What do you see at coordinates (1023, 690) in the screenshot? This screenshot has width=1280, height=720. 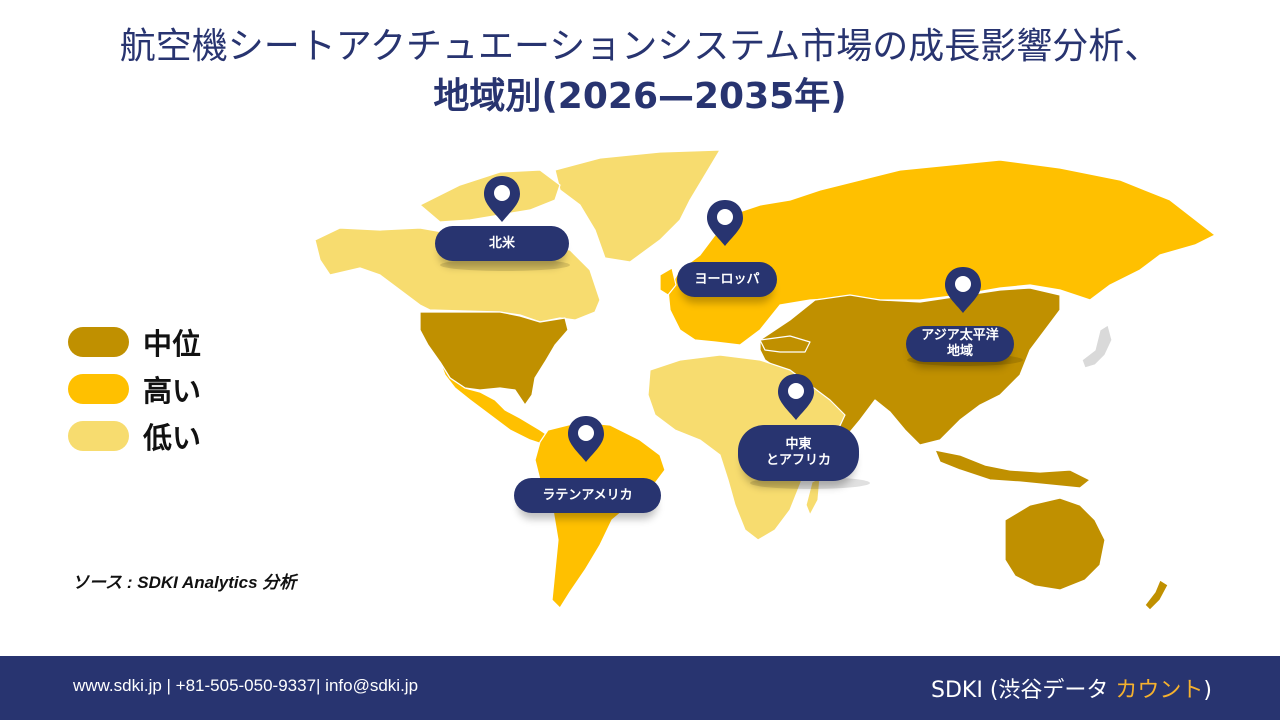 I see `brand-main: SDKI (渋谷データ` at bounding box center [1023, 690].